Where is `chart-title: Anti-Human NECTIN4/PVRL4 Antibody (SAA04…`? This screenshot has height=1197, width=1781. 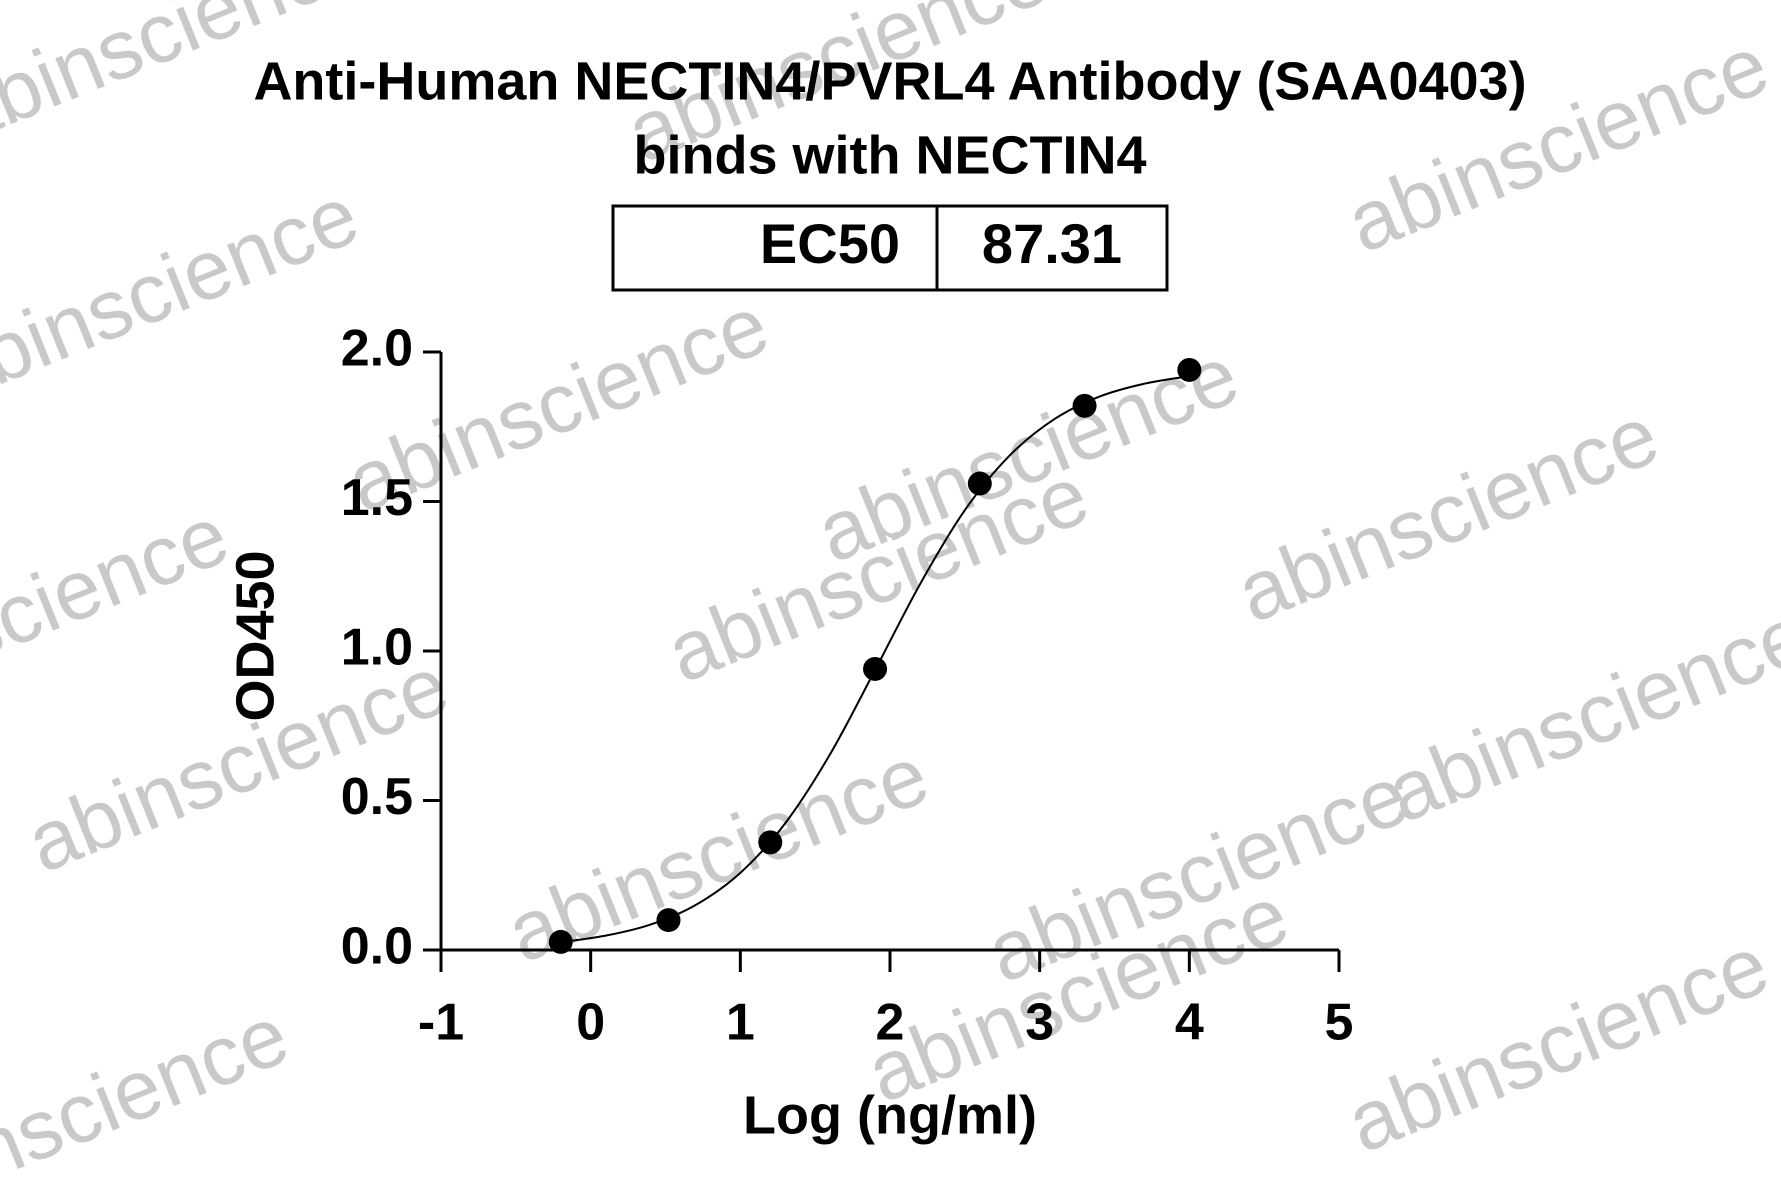
chart-title: Anti-Human NECTIN4/PVRL4 Antibody (SAA04… is located at coordinates (889, 81).